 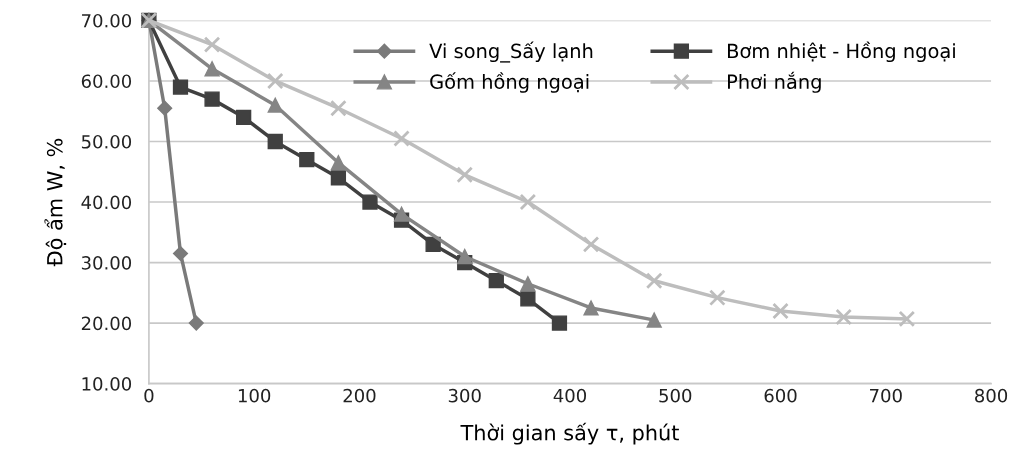 What do you see at coordinates (149, 395) in the screenshot?
I see `x-tick-label: 0` at bounding box center [149, 395].